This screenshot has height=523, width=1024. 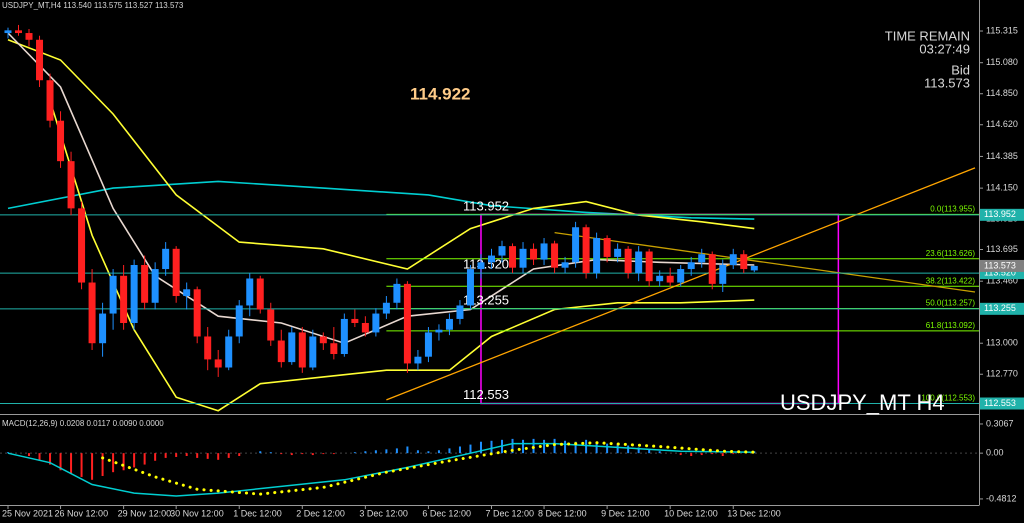 What do you see at coordinates (486, 264) in the screenshot?
I see `level-label: 113.520` at bounding box center [486, 264].